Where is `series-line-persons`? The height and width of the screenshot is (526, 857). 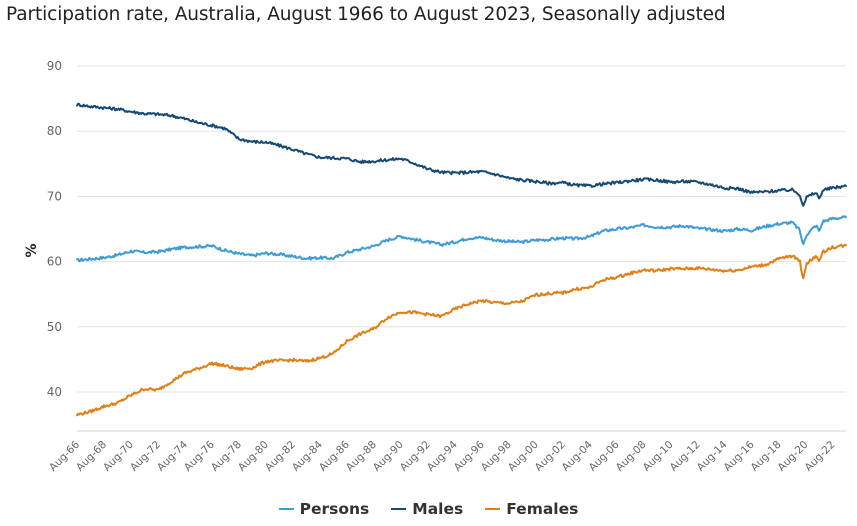
series-line-persons is located at coordinates (461, 239).